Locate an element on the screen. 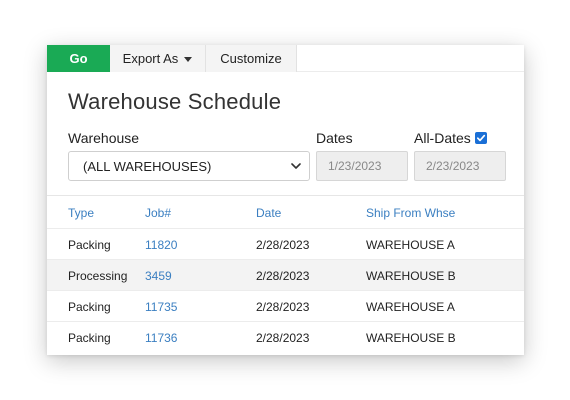  column-header-date: Date is located at coordinates (269, 213).